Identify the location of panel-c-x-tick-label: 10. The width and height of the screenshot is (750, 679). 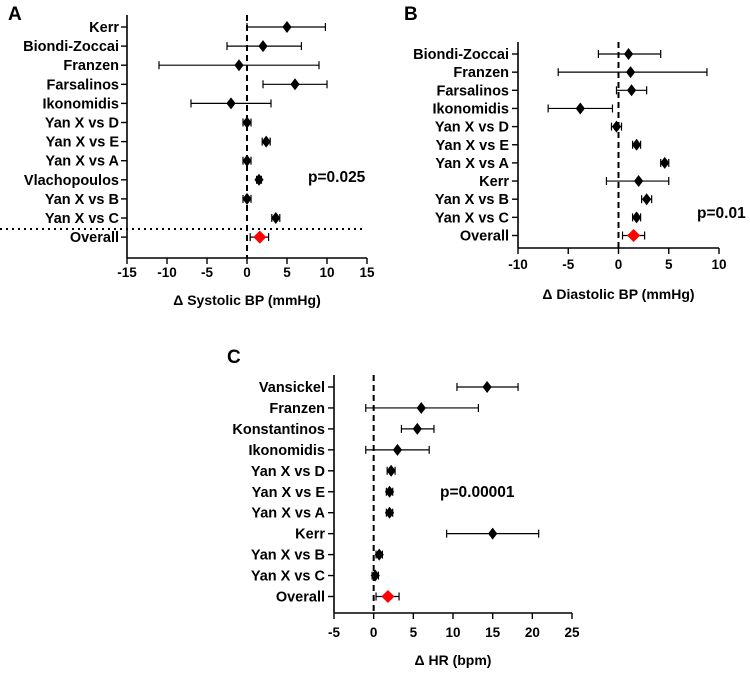
(452, 632).